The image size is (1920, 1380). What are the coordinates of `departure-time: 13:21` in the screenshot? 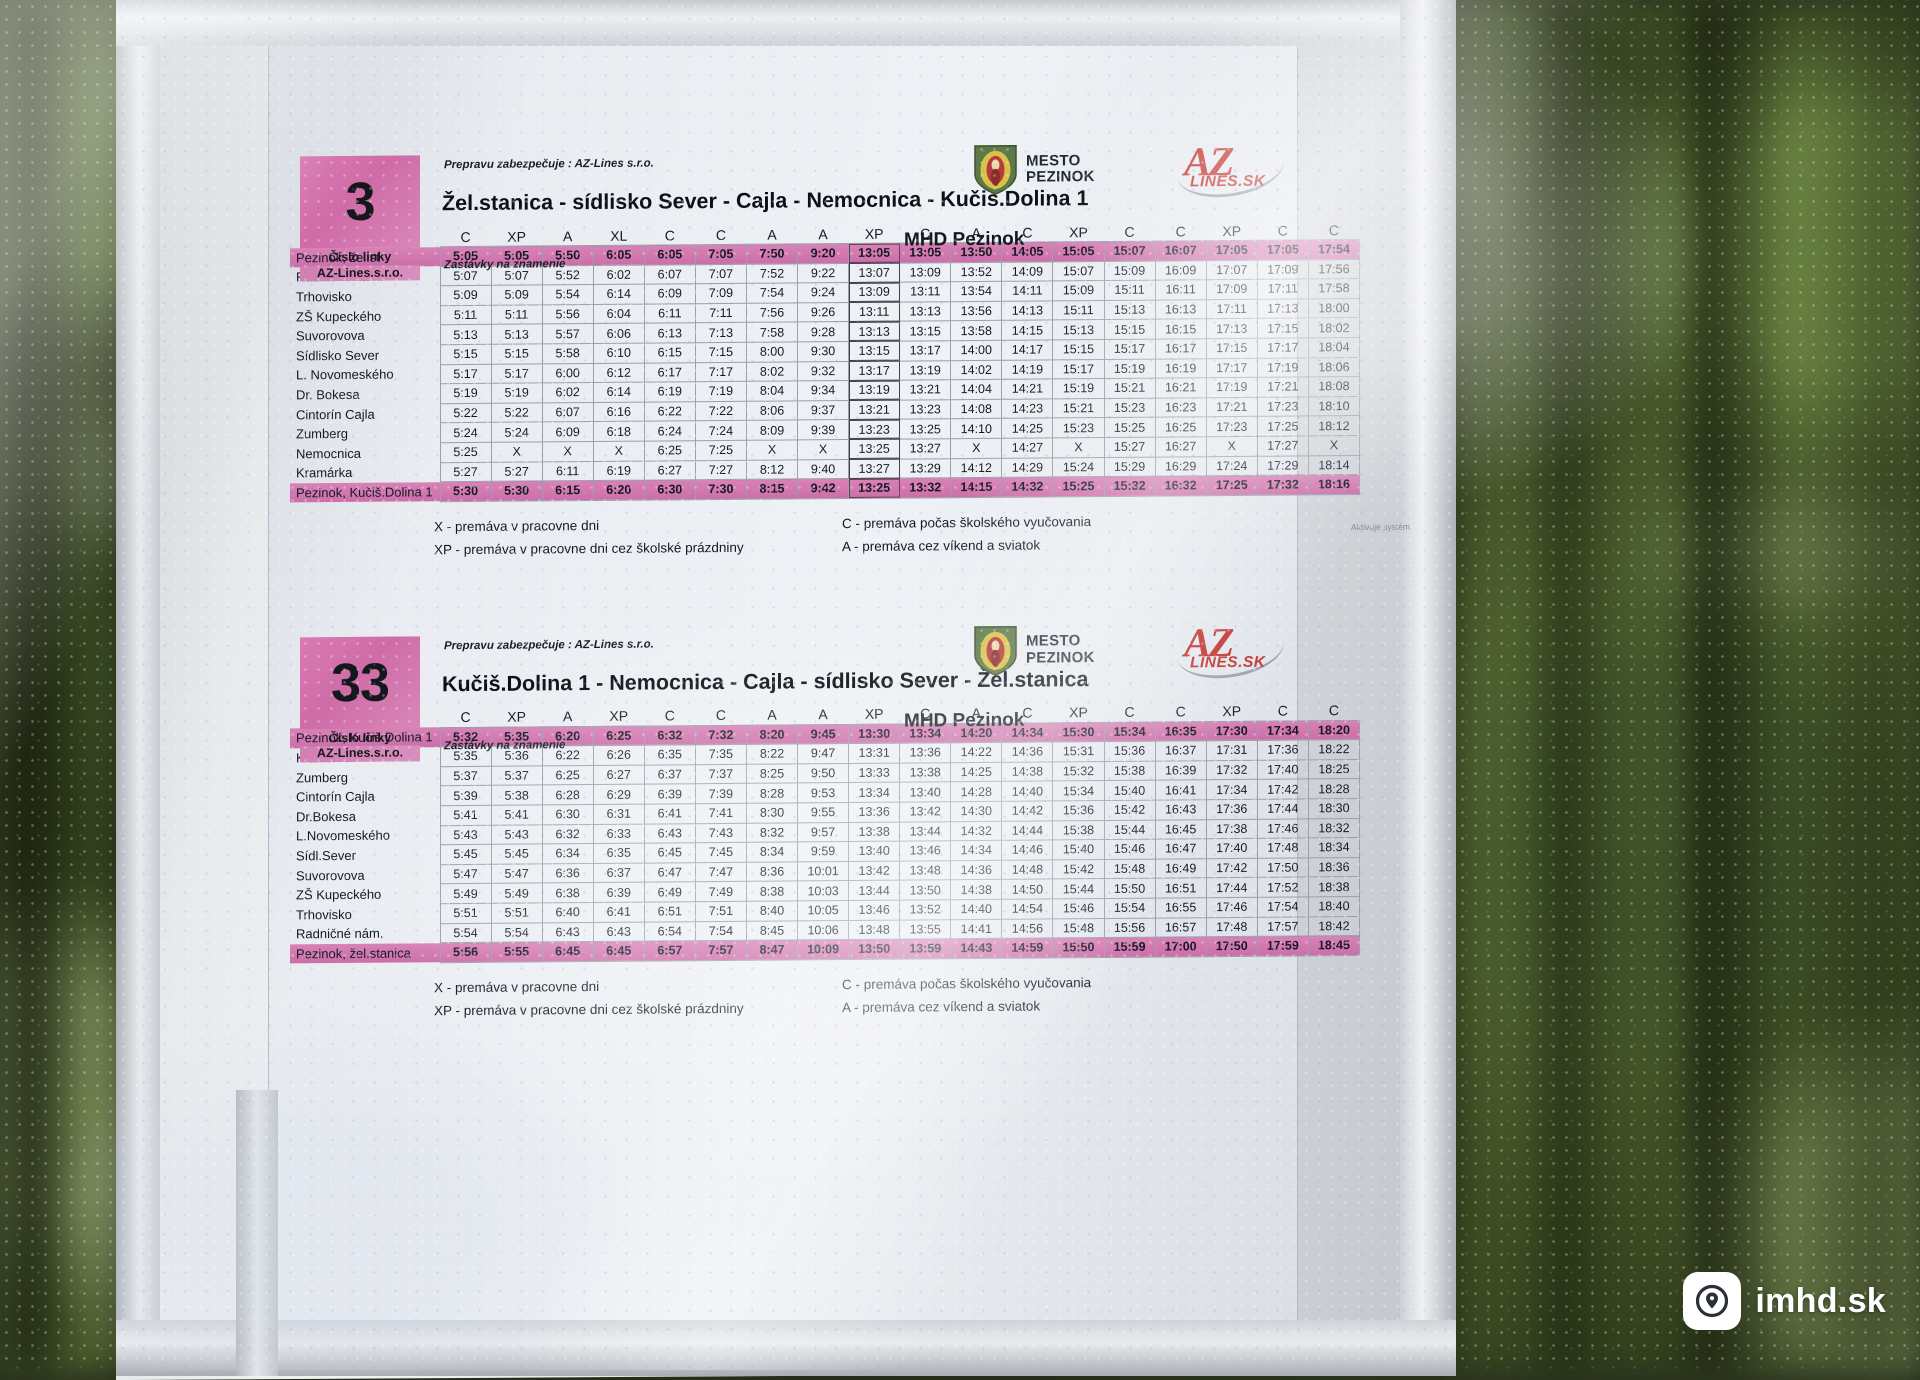 It's located at (925, 389).